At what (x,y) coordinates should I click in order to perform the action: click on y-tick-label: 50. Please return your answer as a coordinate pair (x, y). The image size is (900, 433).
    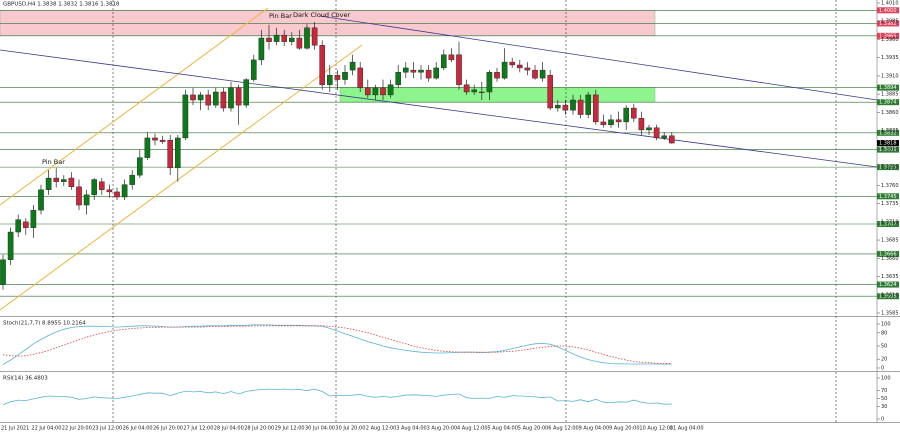
    Looking at the image, I should click on (884, 399).